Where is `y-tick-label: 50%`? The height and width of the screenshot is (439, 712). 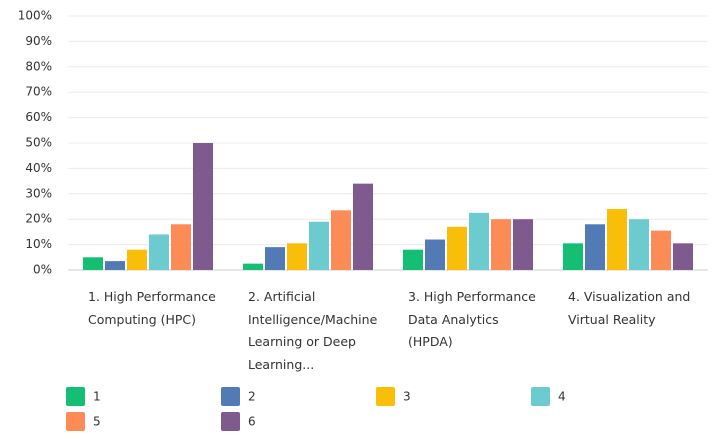 y-tick-label: 50% is located at coordinates (38, 143).